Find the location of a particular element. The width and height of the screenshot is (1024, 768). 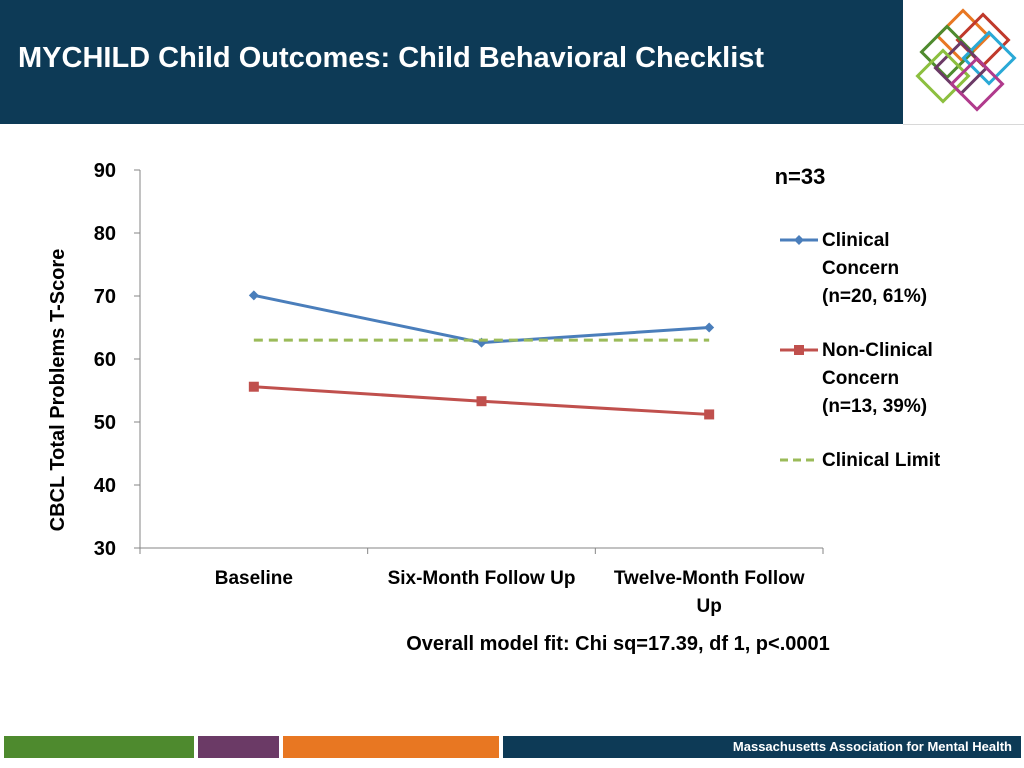

legend-item-0: Clinical Concern (n=20, 61%) is located at coordinates (853, 268).